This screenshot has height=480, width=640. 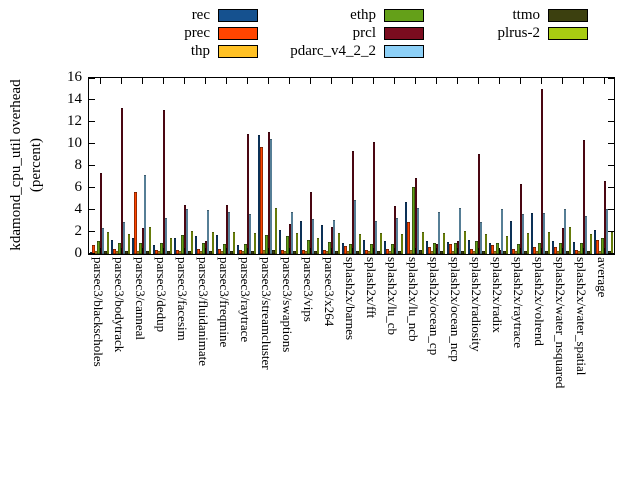 I want to click on x-tick-label: parsec3/blackscholes, so click(x=98, y=312).